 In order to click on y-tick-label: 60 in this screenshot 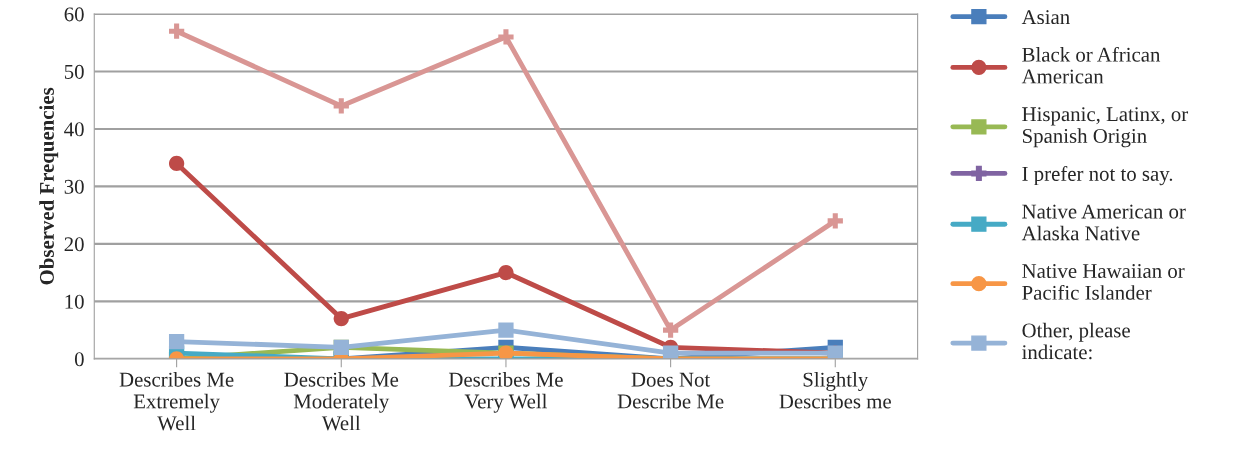, I will do `click(74, 14)`.